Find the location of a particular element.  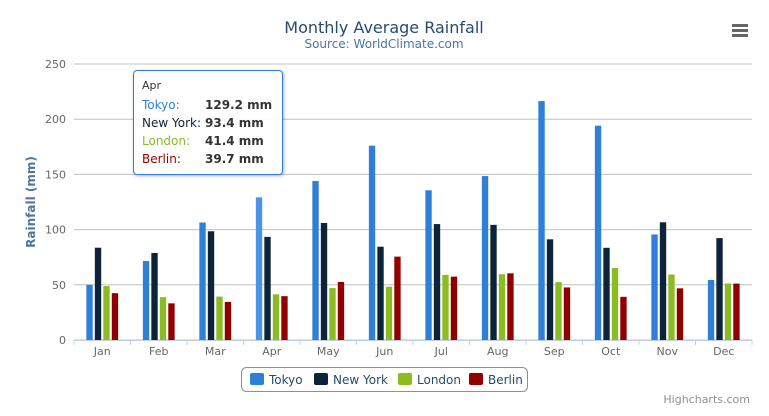

x-tick-label: Apr is located at coordinates (272, 351).